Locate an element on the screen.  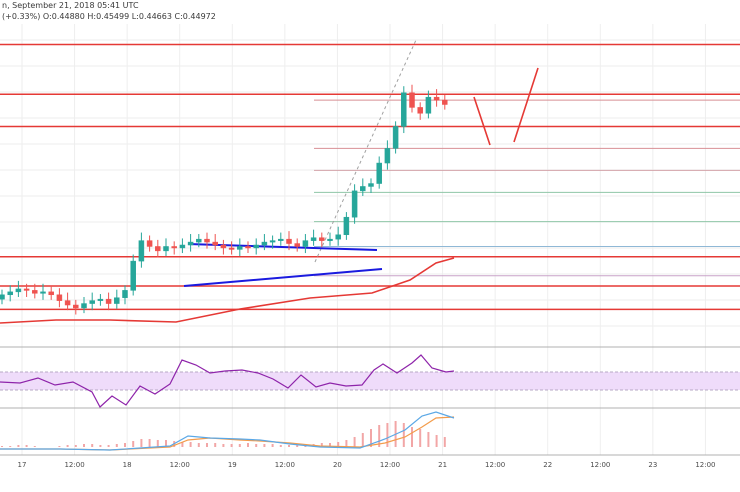
x-tick-label: 17 is located at coordinates (22, 465).